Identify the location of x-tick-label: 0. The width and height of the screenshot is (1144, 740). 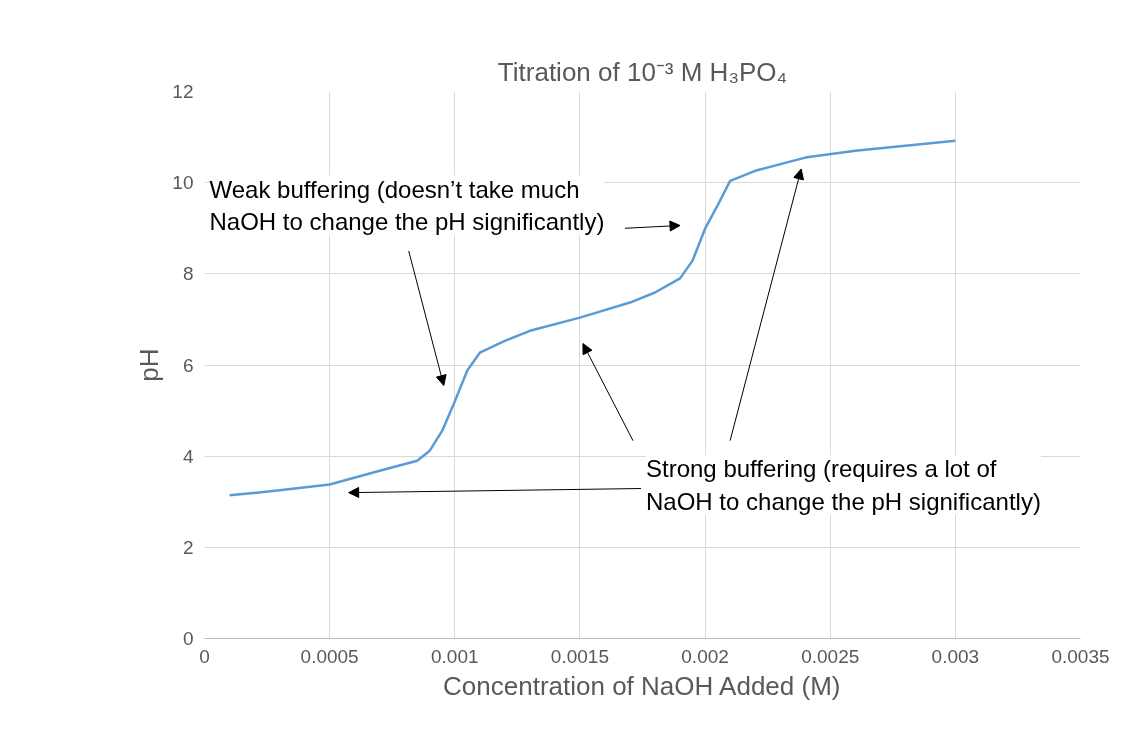
(204, 656).